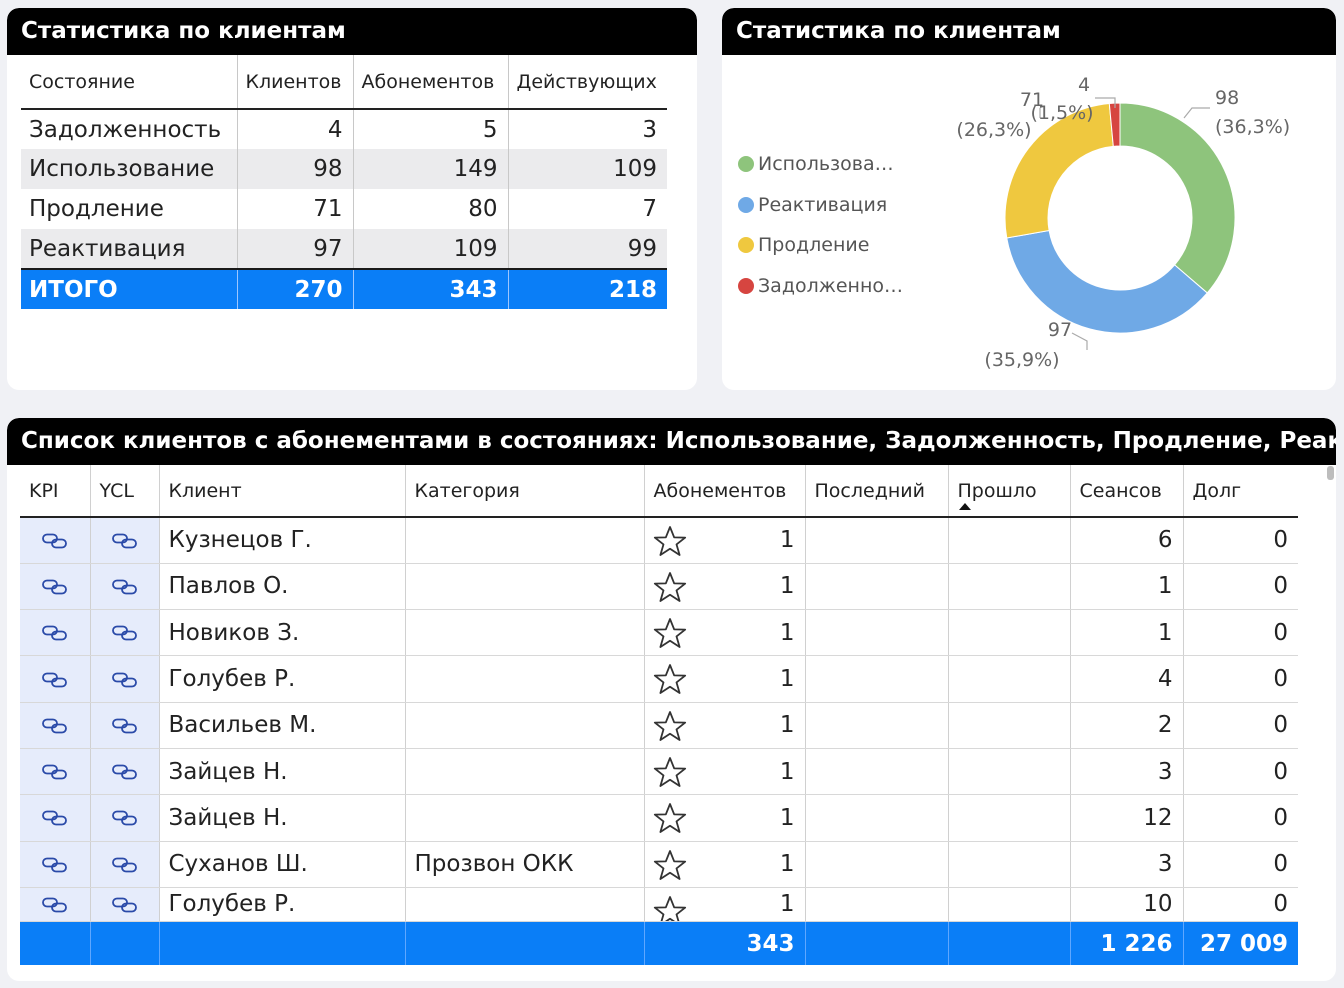  I want to click on slice-value-label: 4, so click(1084, 85).